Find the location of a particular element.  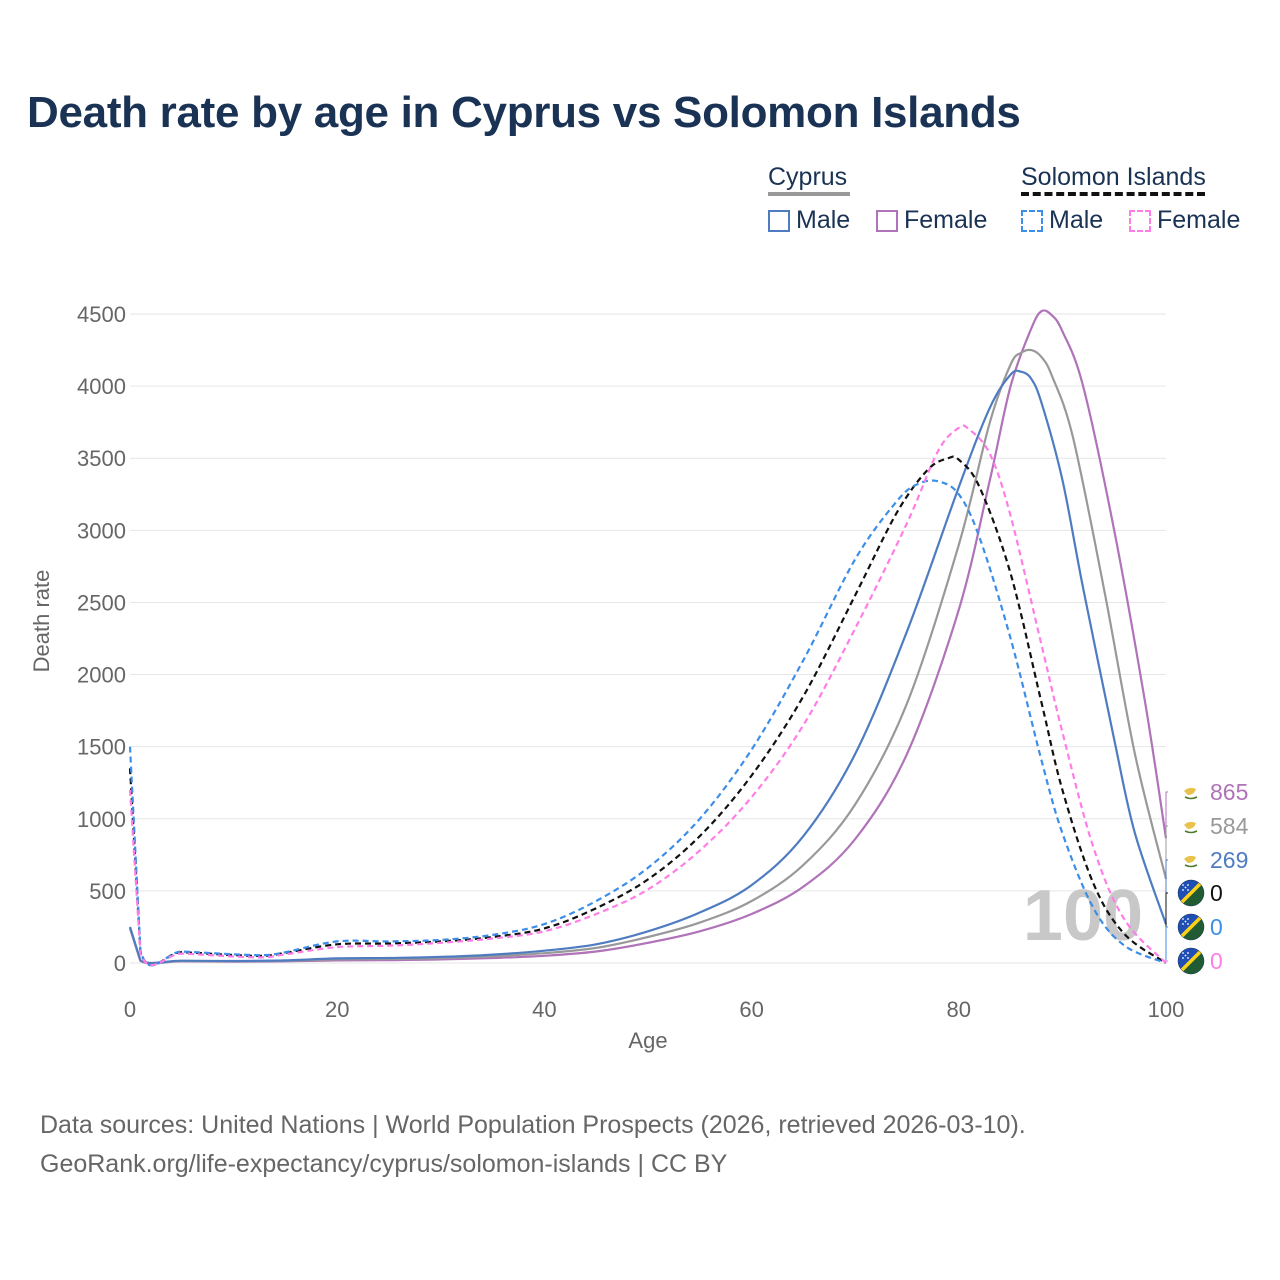

y-tick-label: 4000 is located at coordinates (101, 386).